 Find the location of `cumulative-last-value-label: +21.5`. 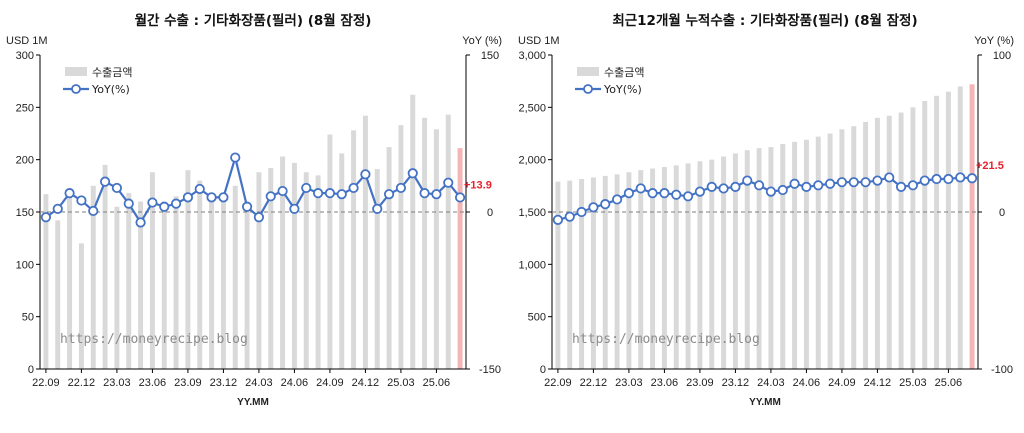

cumulative-last-value-label: +21.5 is located at coordinates (990, 166).